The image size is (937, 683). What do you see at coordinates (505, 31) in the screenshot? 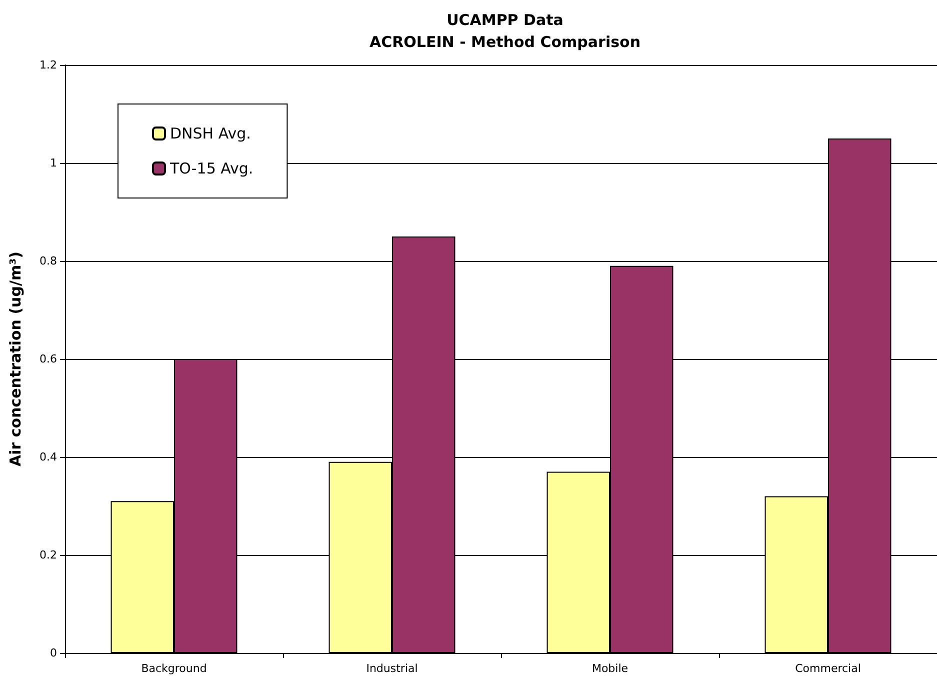
I see `chart-title: UCAMPP Data ACROLEIN - Method Comparison` at bounding box center [505, 31].